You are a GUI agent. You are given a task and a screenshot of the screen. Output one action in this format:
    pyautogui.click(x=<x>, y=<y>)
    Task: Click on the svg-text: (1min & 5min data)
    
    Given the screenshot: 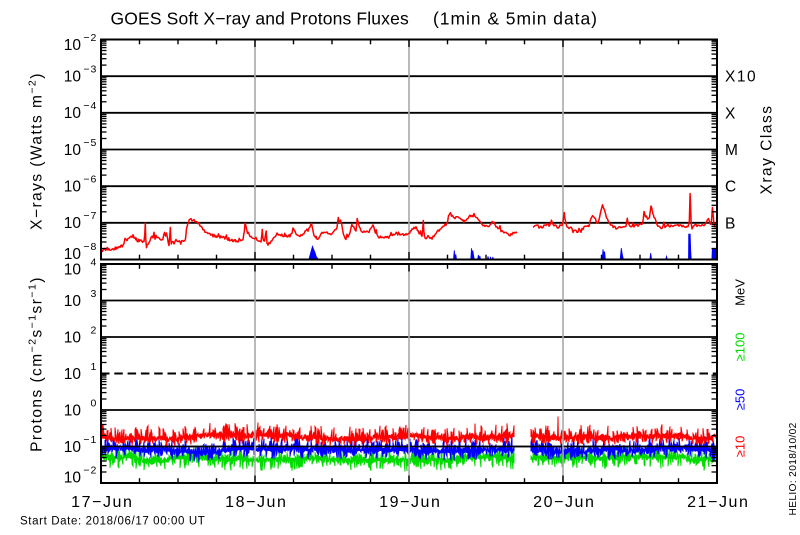 What is the action you would take?
    pyautogui.click(x=515, y=19)
    